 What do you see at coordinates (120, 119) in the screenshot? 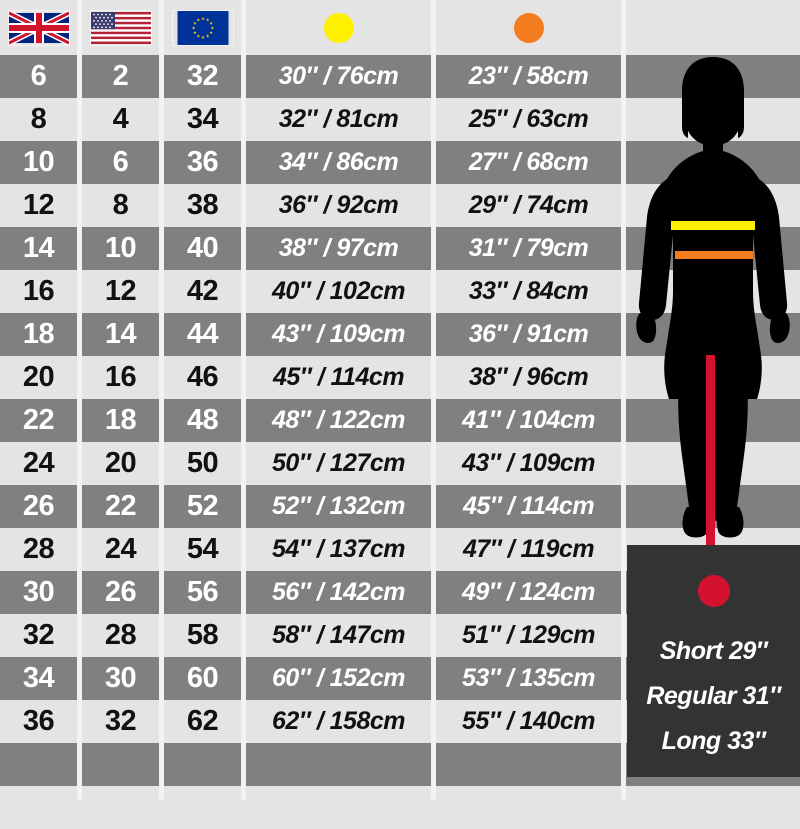
I see `us-size-cell: 4` at bounding box center [120, 119].